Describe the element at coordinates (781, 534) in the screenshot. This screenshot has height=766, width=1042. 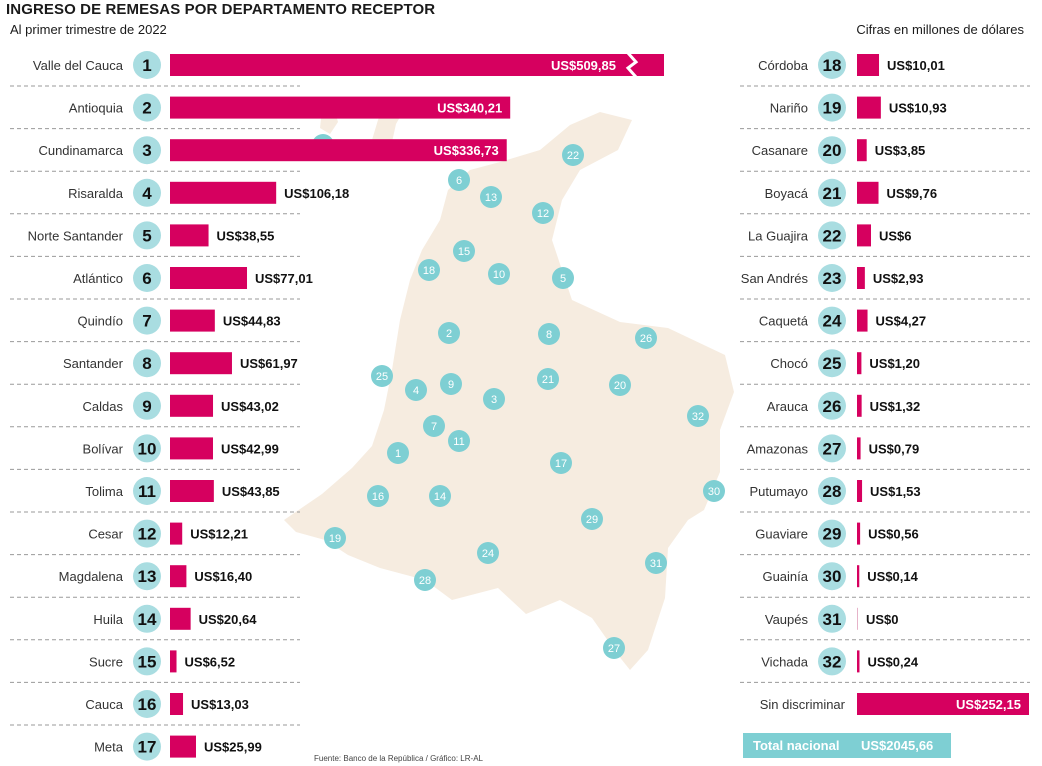
I see `dept-label-guaviare: Guaviare` at that location.